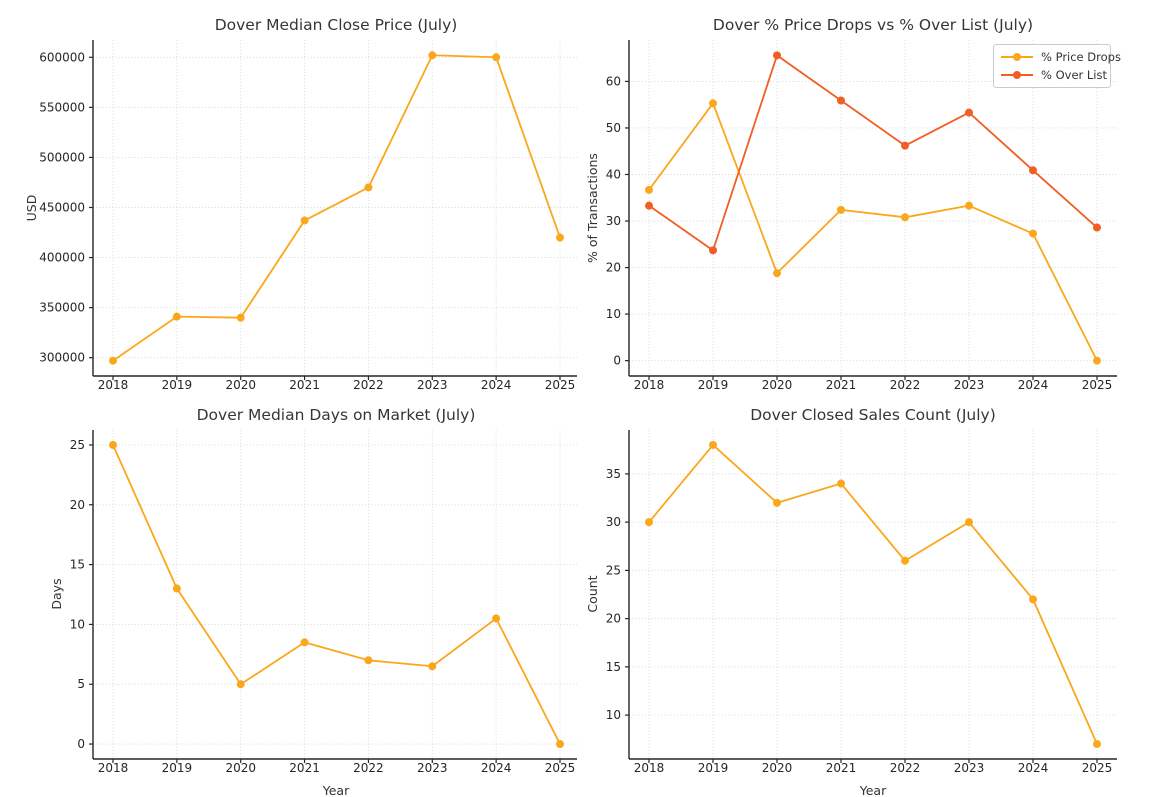  I want to click on chart-title: Dover Closed Sales Count (July), so click(873, 415).